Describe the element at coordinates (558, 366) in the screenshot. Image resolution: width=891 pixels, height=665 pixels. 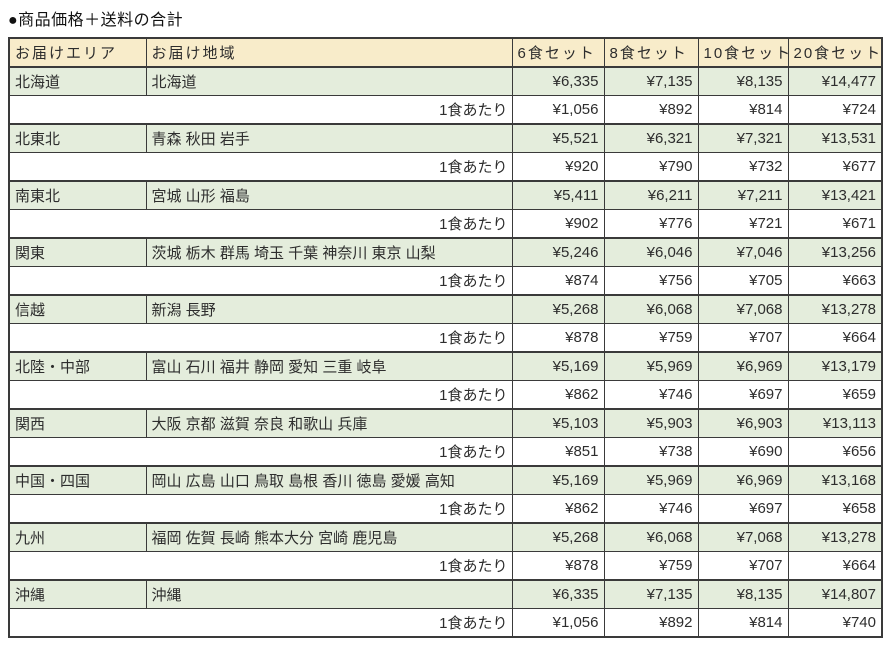
I see `price-6-cell: ¥5,169` at that location.